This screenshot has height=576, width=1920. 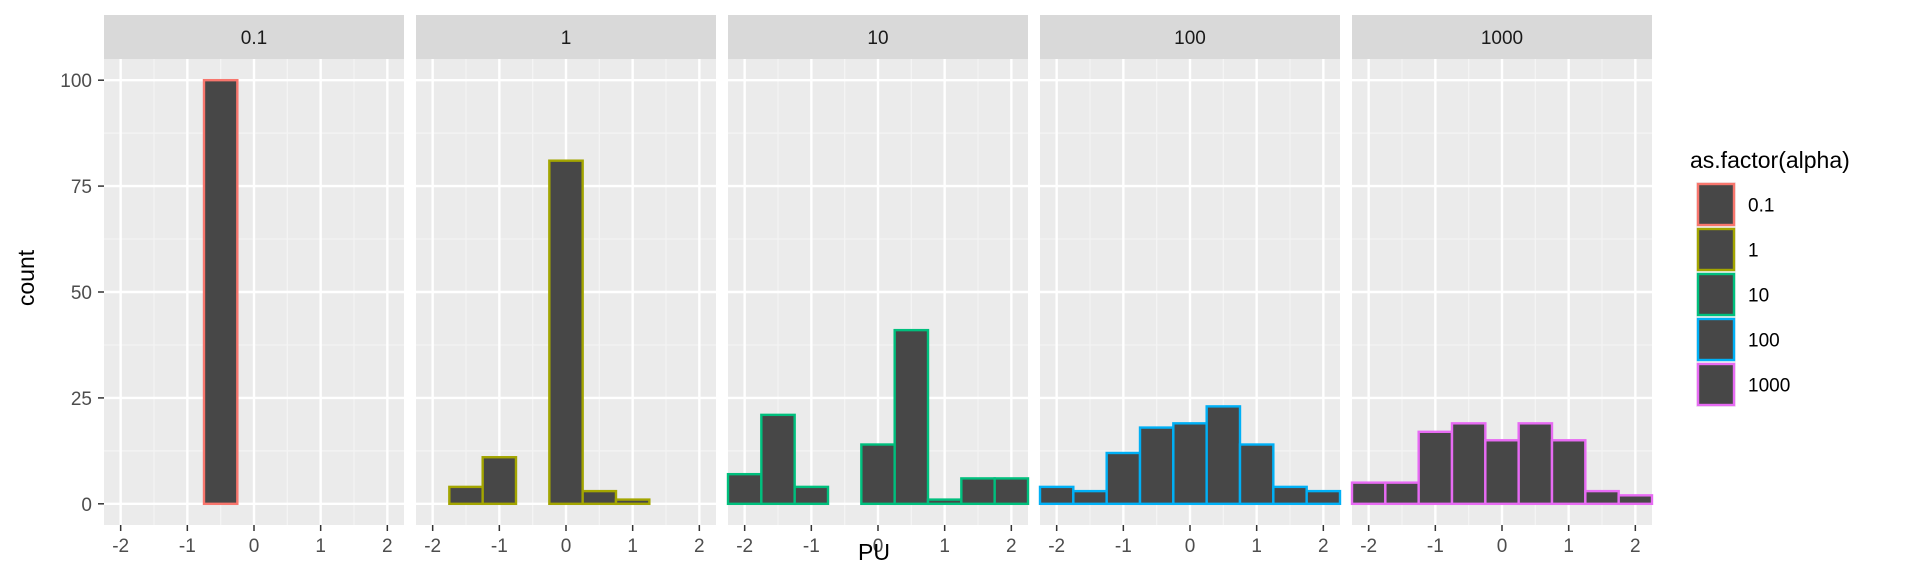 I want to click on legend: as.factor(alpha) 0.1 1 10 100 1000, so click(x=1770, y=277).